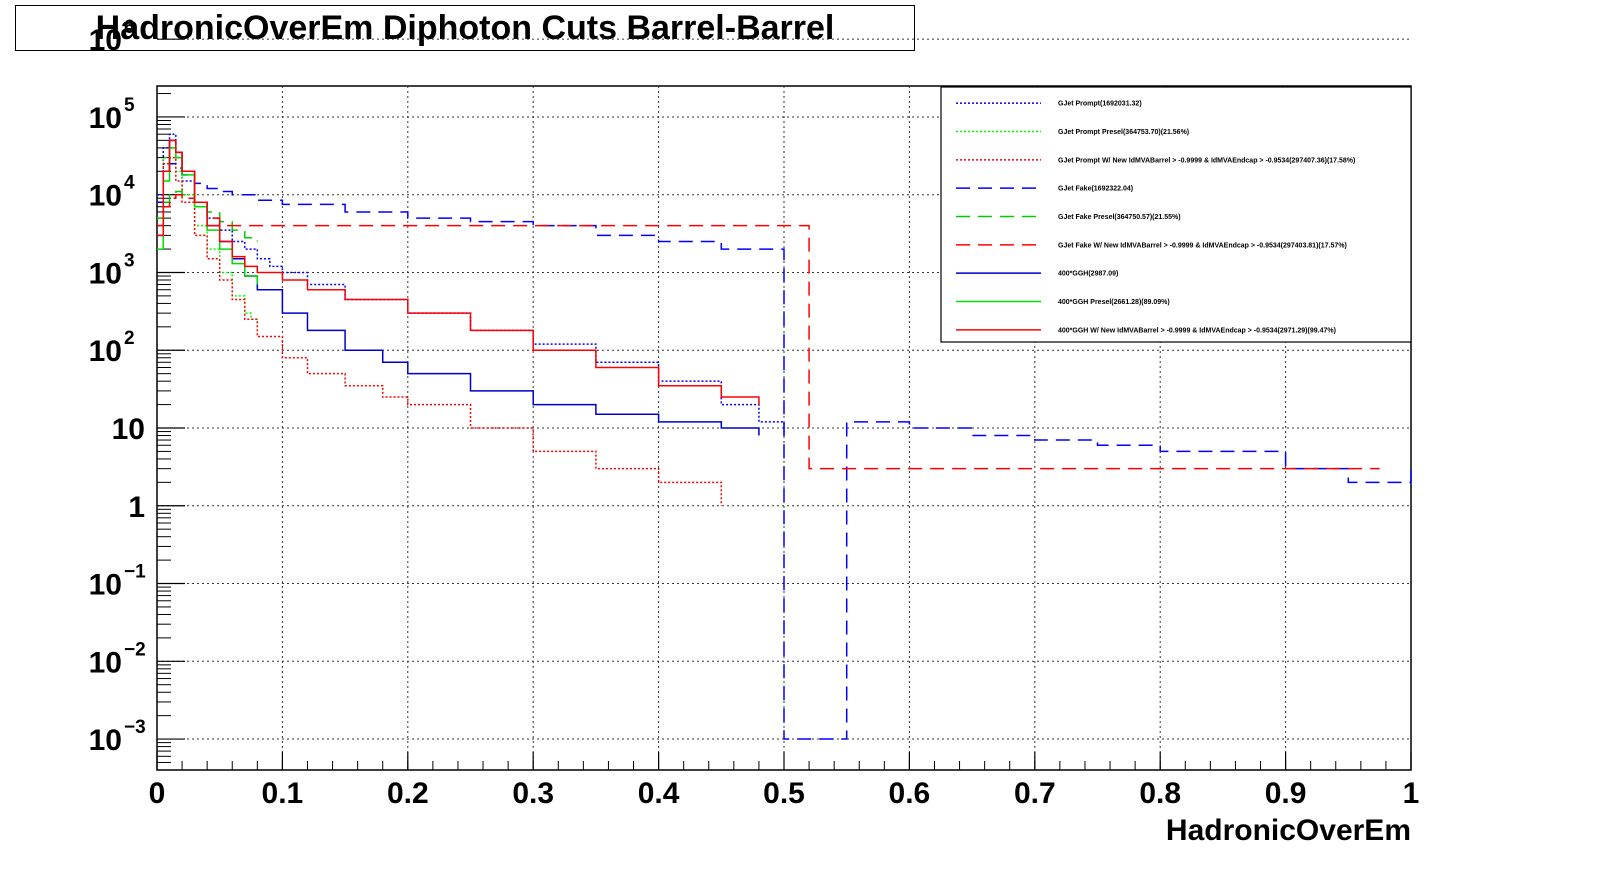  Describe the element at coordinates (1411, 793) in the screenshot. I see `x-tick-label: 1` at that location.